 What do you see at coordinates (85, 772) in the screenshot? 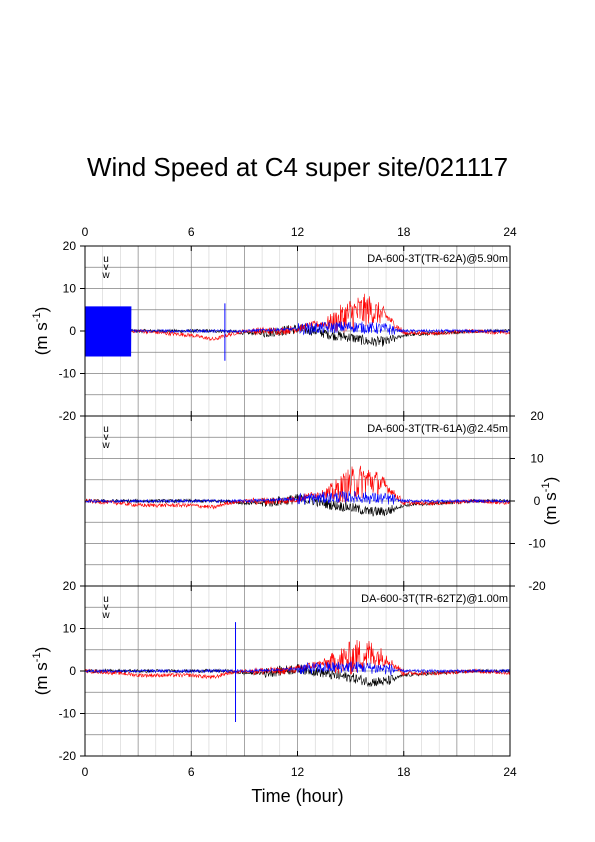
I see `x-tick-label-bottom: 0` at bounding box center [85, 772].